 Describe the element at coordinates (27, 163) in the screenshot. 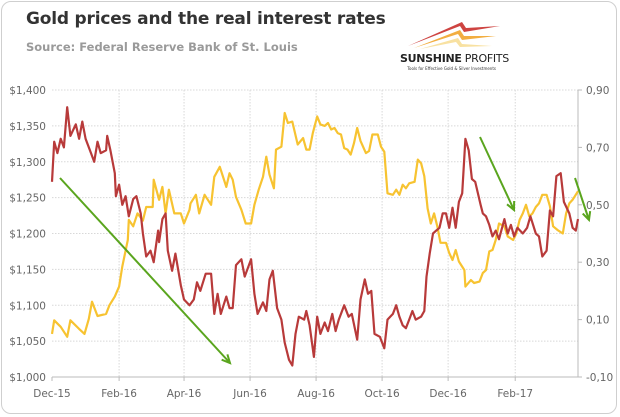

I see `y-left-tick-label: $1,300` at that location.